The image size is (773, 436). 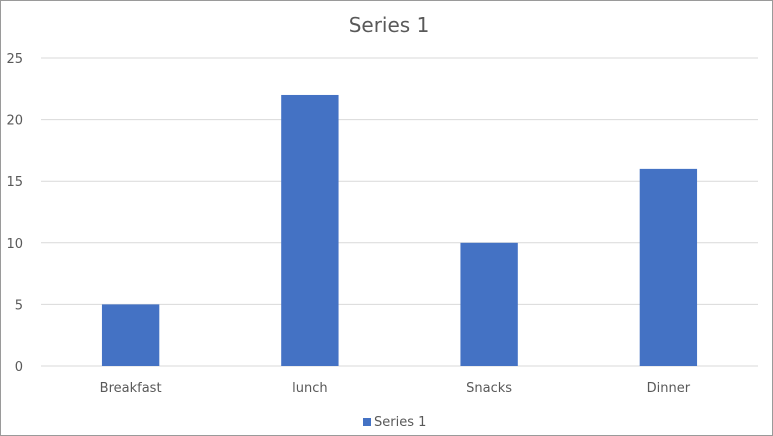 I want to click on x-tick-label: Breakfast, so click(x=131, y=388).